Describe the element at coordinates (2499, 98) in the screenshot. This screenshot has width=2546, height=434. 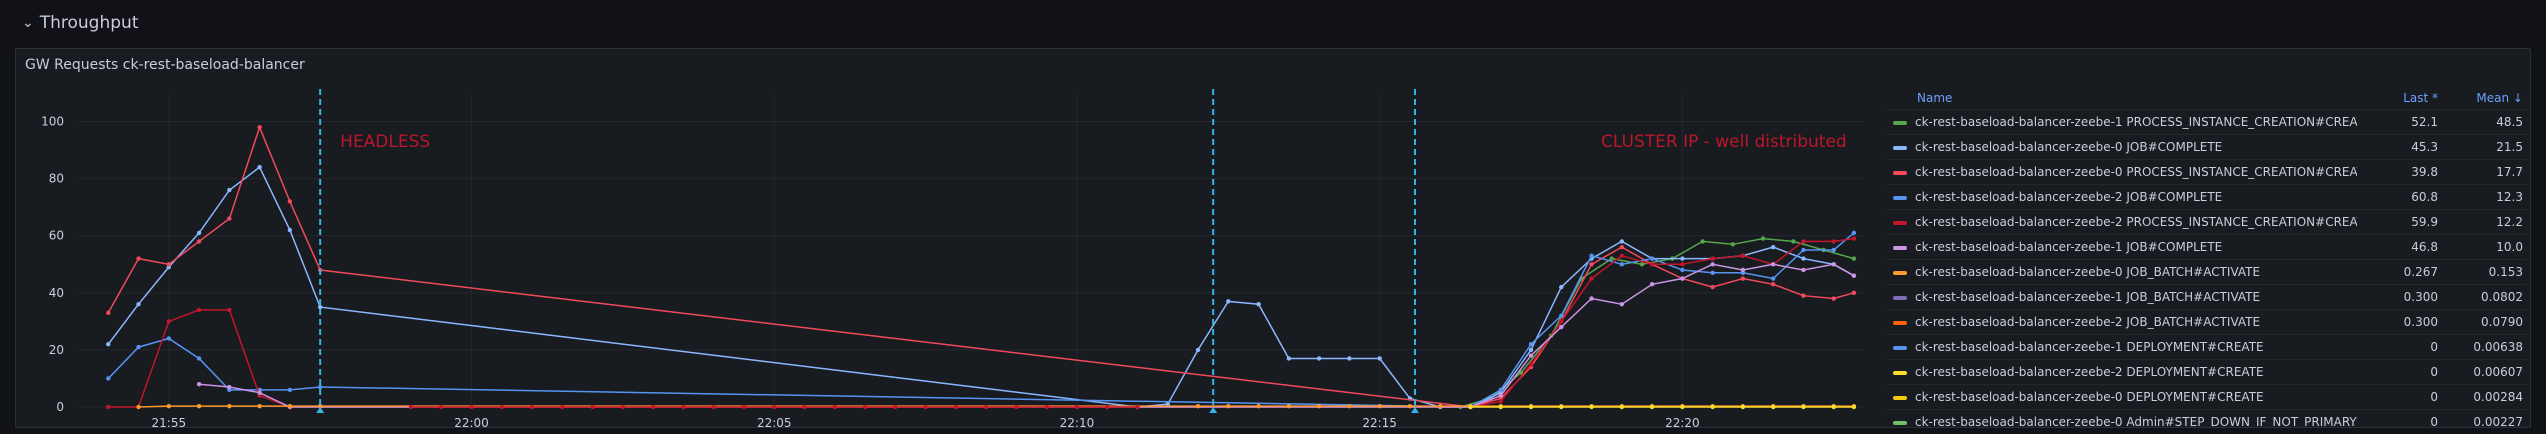
I see `legend-header-mean: Mean ↓` at that location.